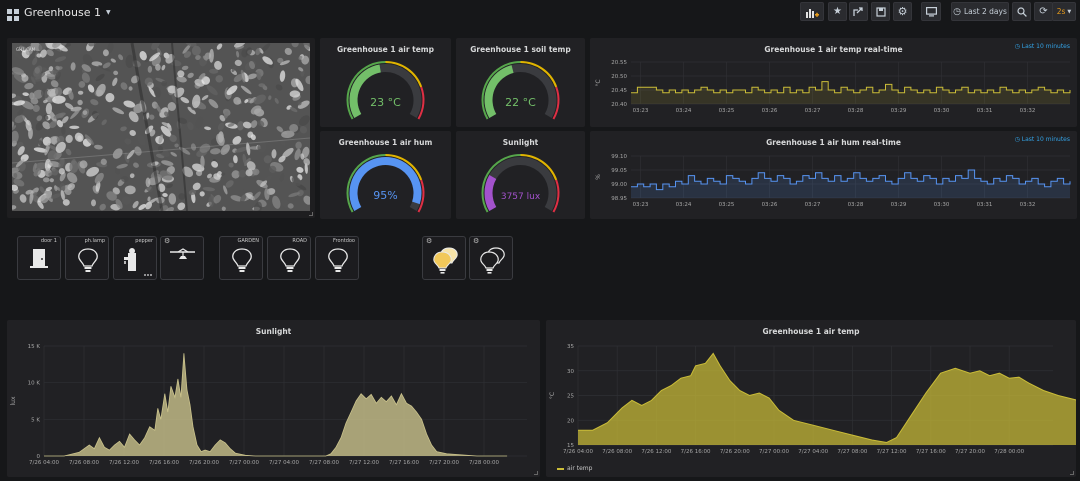 This screenshot has width=1080, height=481. I want to click on save-button, so click(880, 11).